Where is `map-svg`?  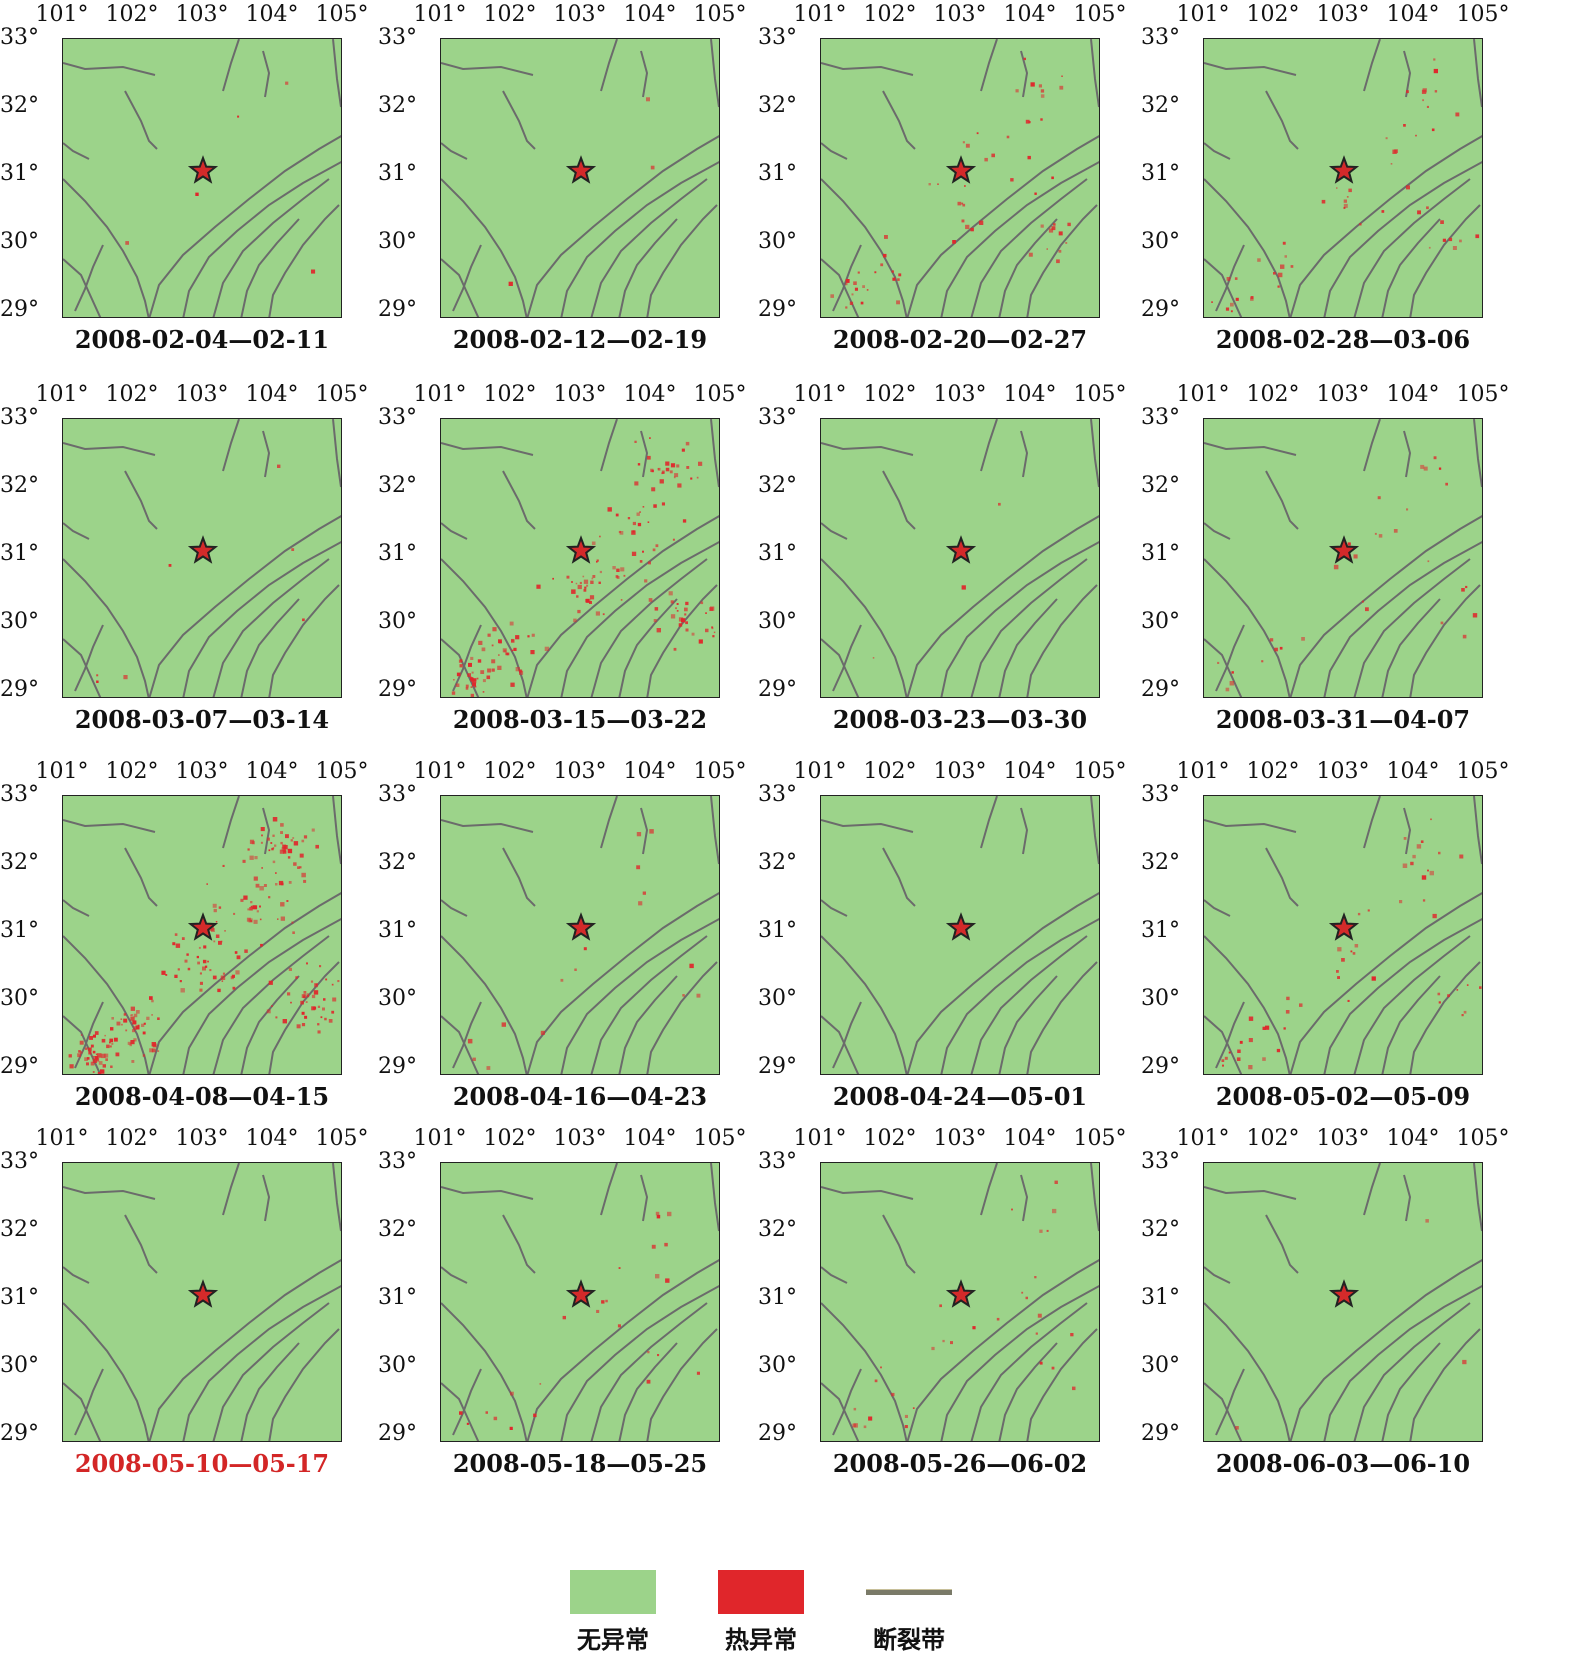 map-svg is located at coordinates (580, 558).